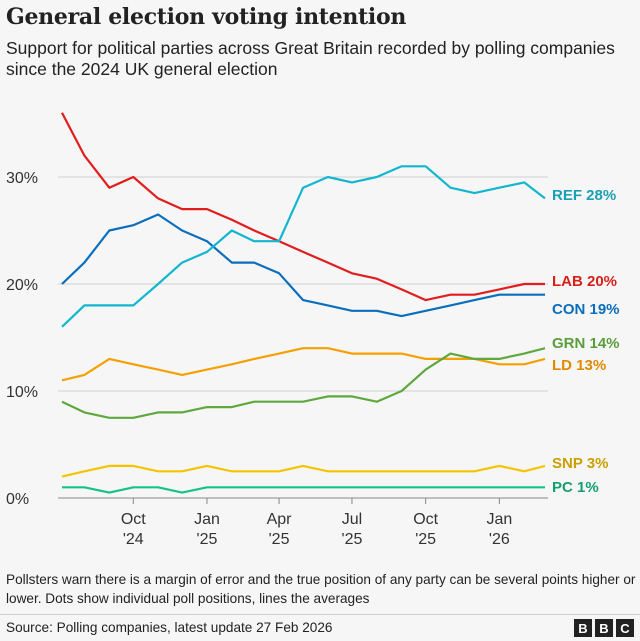 The width and height of the screenshot is (640, 641). Describe the element at coordinates (584, 195) in the screenshot. I see `series-label-ref: REF 28%` at that location.